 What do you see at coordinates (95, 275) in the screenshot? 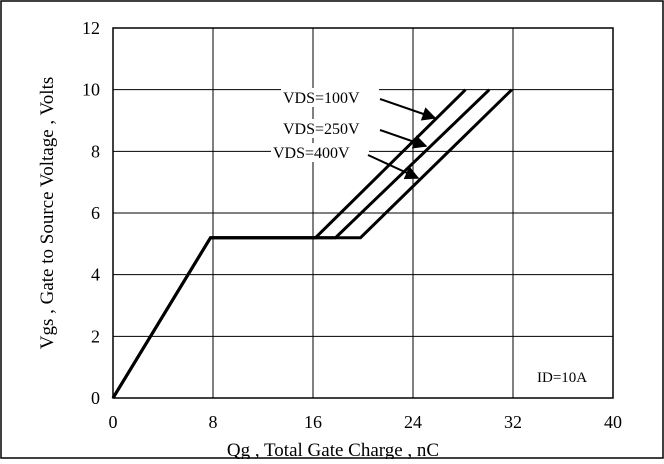
I see `y-tick-label: 4` at bounding box center [95, 275].